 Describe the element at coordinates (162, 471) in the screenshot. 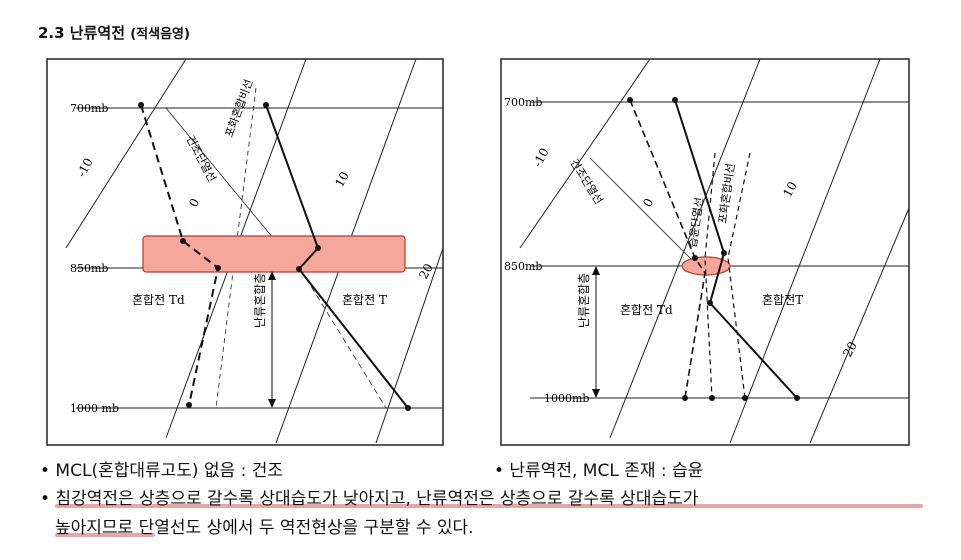

I see `bullet-mcl-dry: • MCL(혼합대류고도) 없음 : 건조` at that location.